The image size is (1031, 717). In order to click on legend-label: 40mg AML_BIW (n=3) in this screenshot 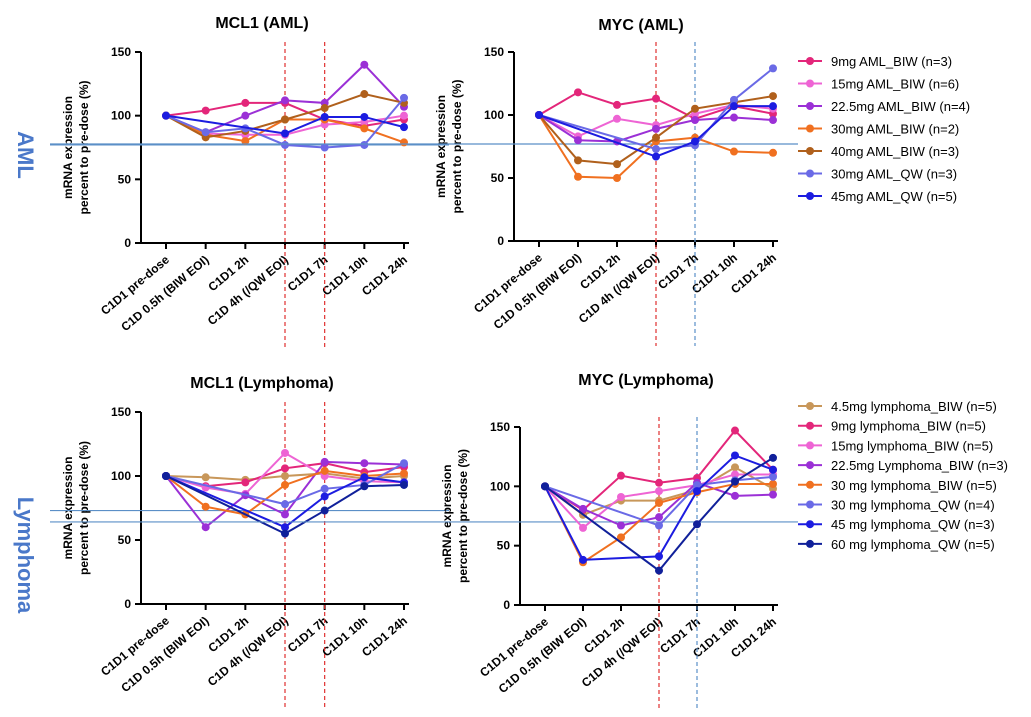, I will do `click(895, 151)`.